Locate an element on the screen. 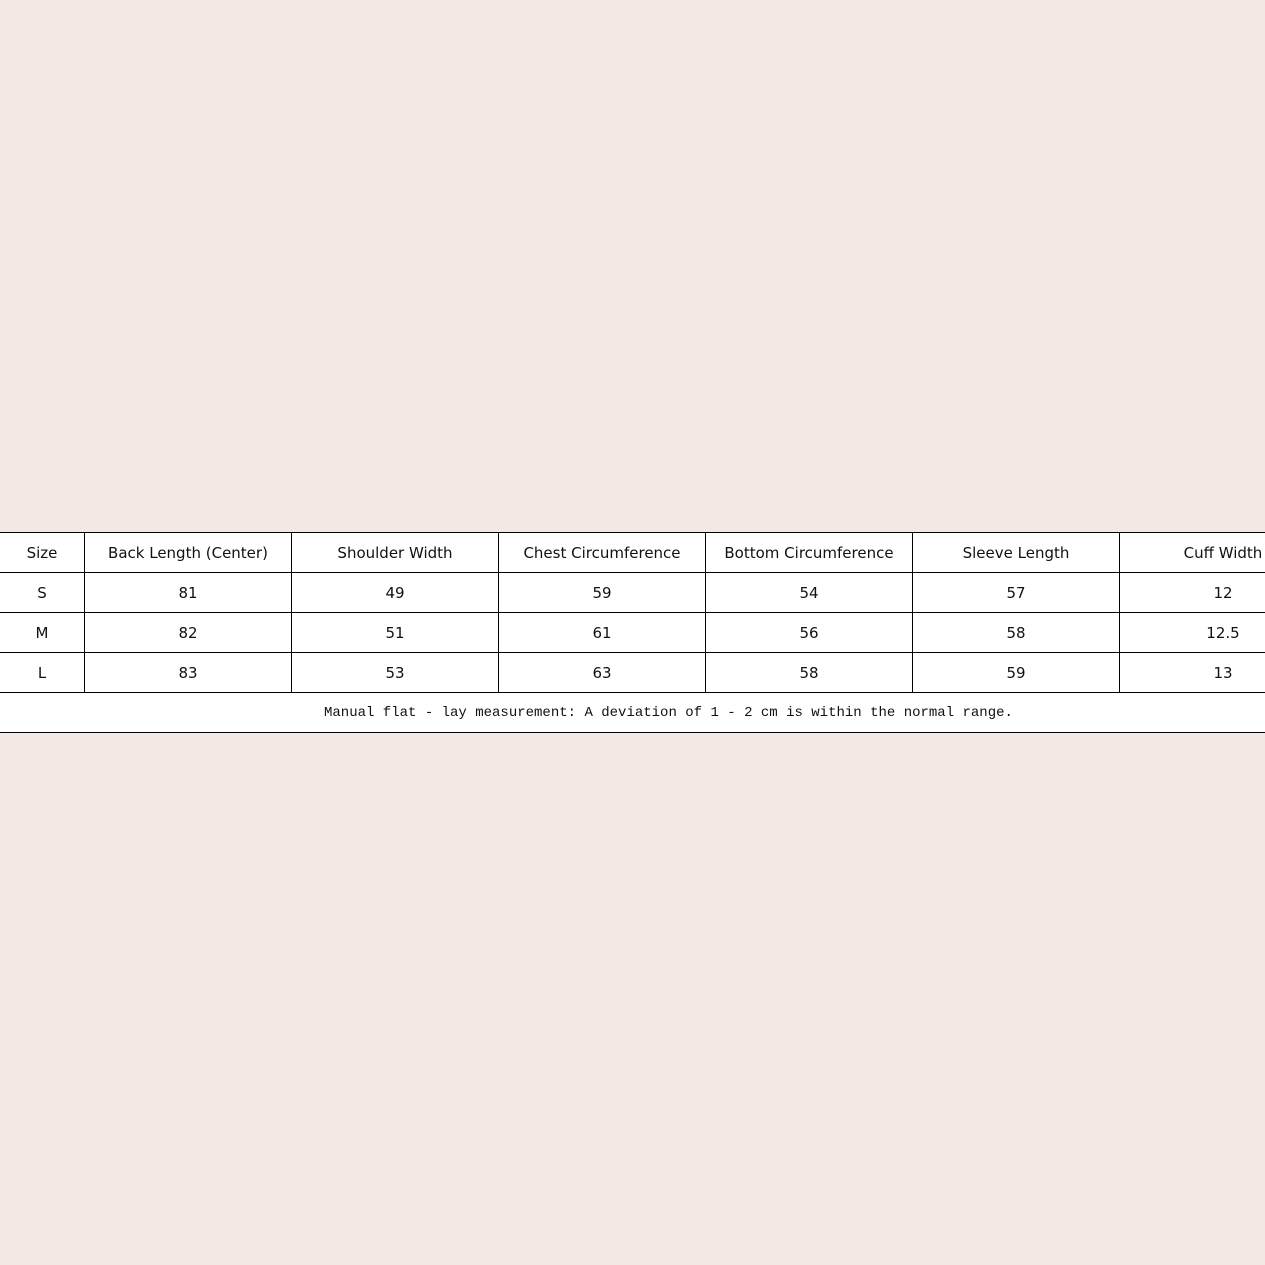 This screenshot has height=1265, width=1265. header-row-cell: Bottom Circumference is located at coordinates (809, 552).